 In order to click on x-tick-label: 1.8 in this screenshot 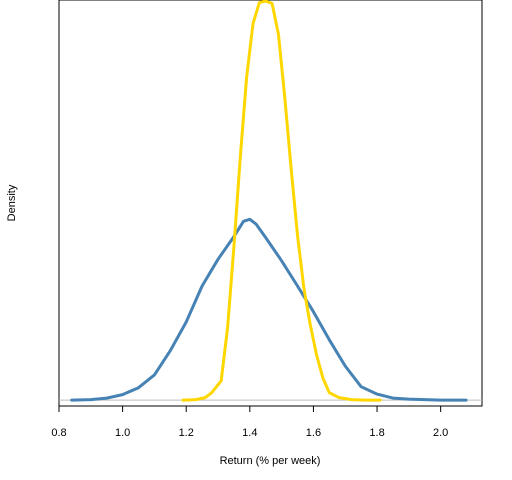, I will do `click(376, 433)`.